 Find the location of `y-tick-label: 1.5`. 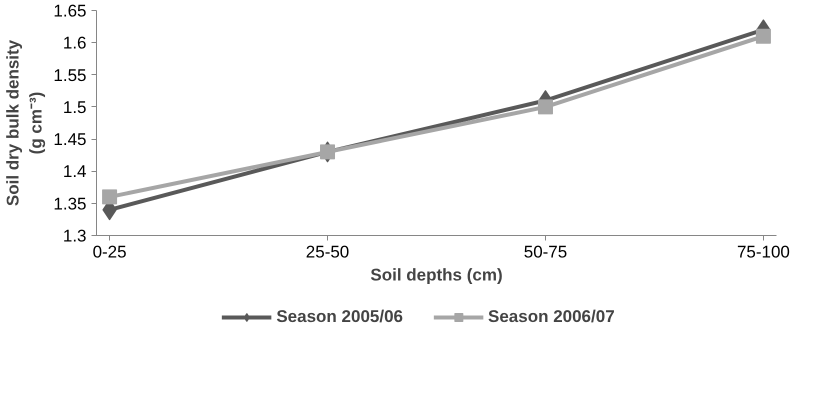

y-tick-label: 1.5 is located at coordinates (74, 107).